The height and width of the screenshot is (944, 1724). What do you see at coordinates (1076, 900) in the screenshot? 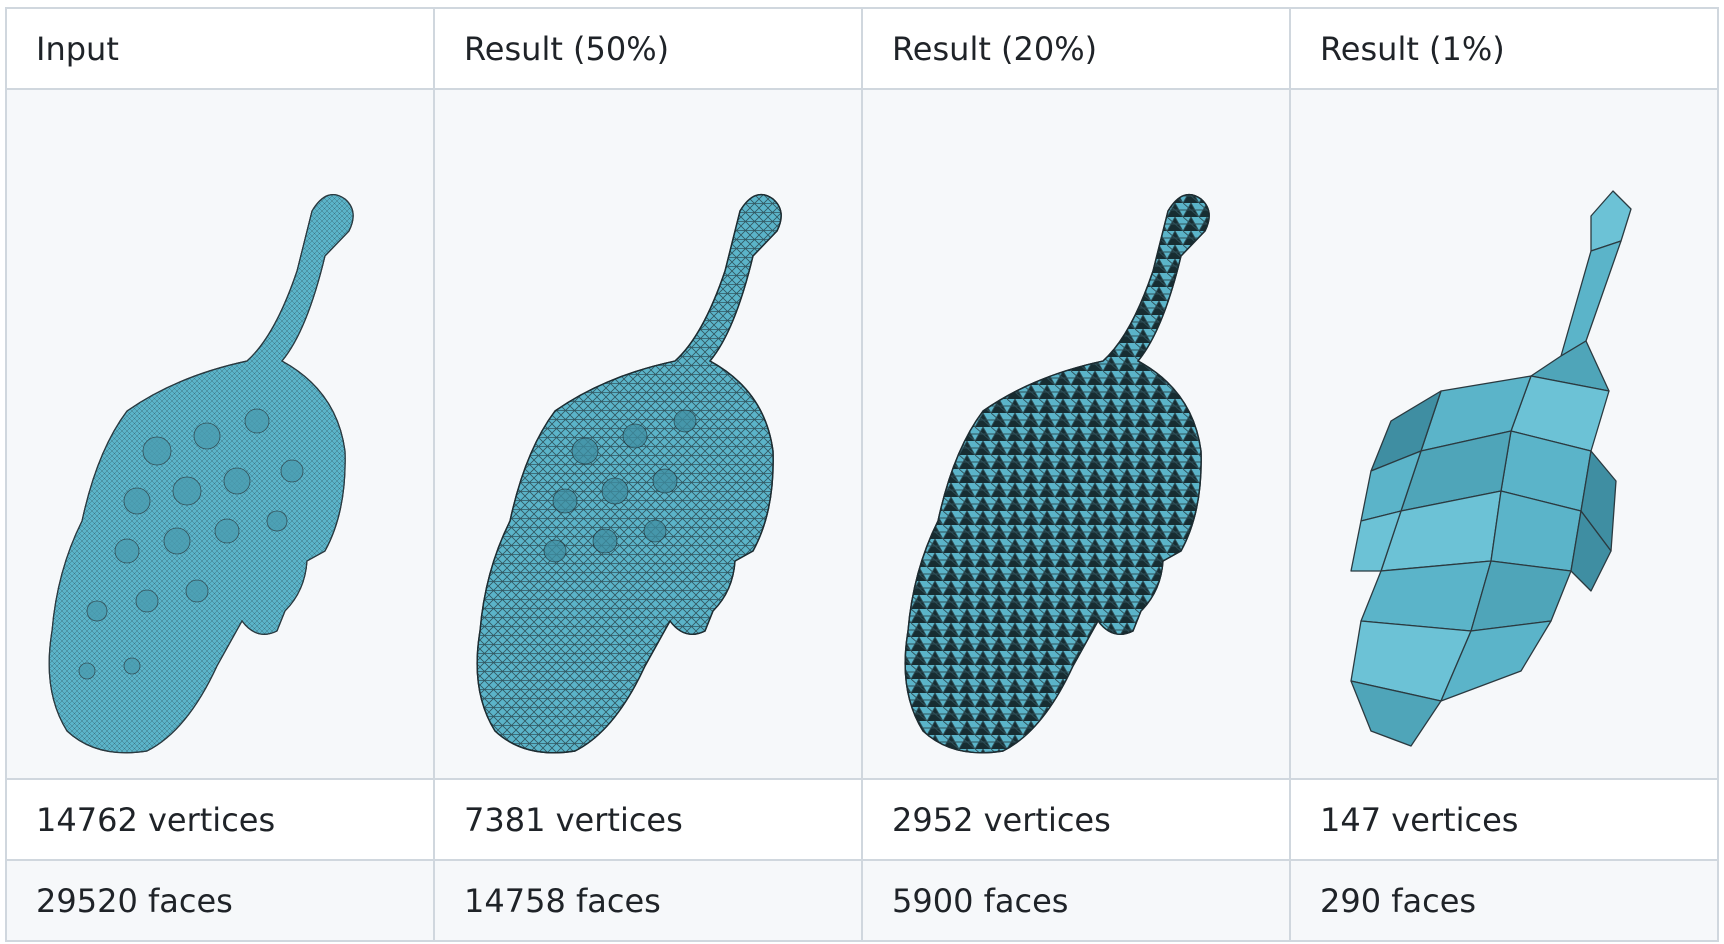
I see `faces-cell: 5900 faces` at bounding box center [1076, 900].